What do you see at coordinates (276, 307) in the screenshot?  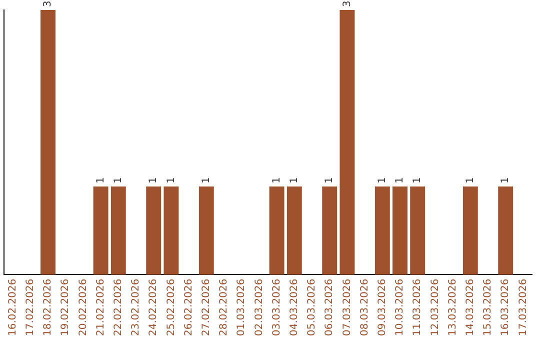 I see `x-tick-label: 03.03.2026` at bounding box center [276, 307].